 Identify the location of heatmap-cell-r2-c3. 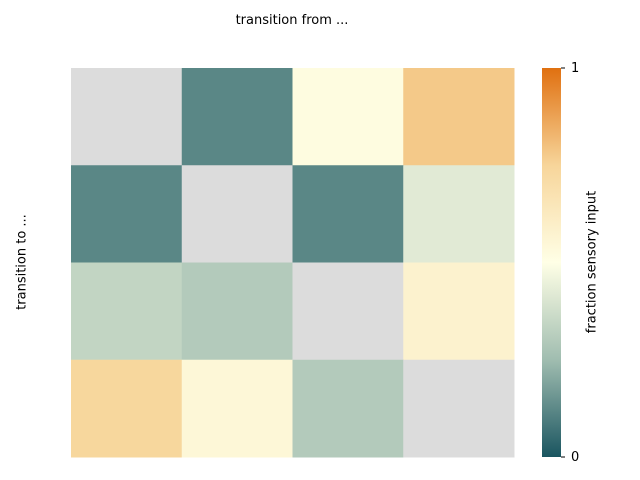
(458, 312).